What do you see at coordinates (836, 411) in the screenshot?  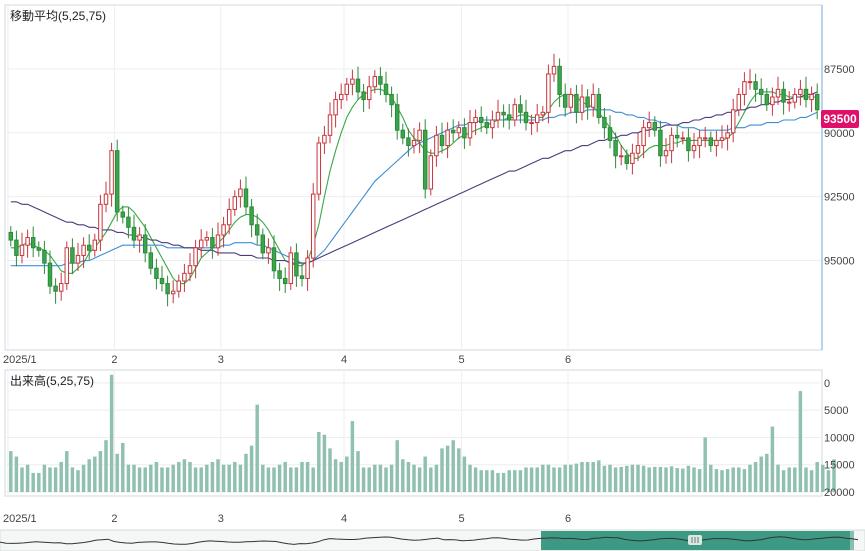 I see `volume-tick-label: 5000` at bounding box center [836, 411].